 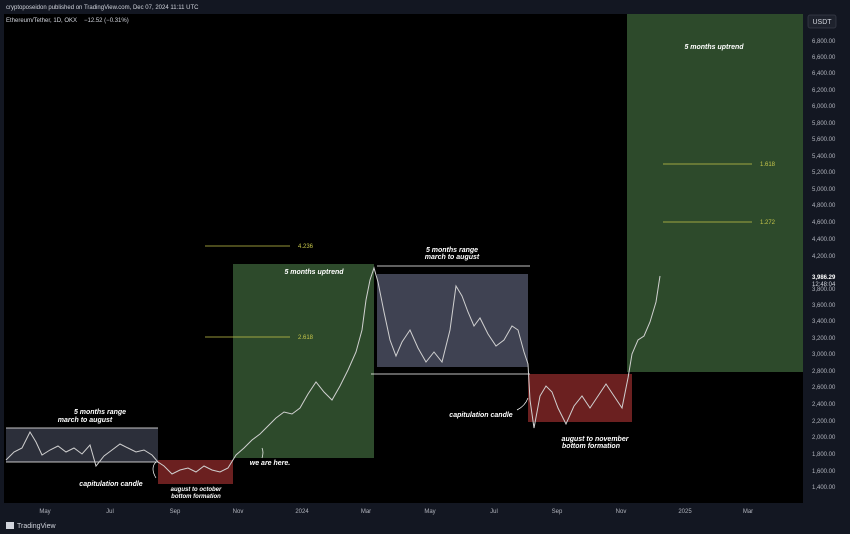 I want to click on price-tick-label: 4,200.00, so click(x=824, y=257).